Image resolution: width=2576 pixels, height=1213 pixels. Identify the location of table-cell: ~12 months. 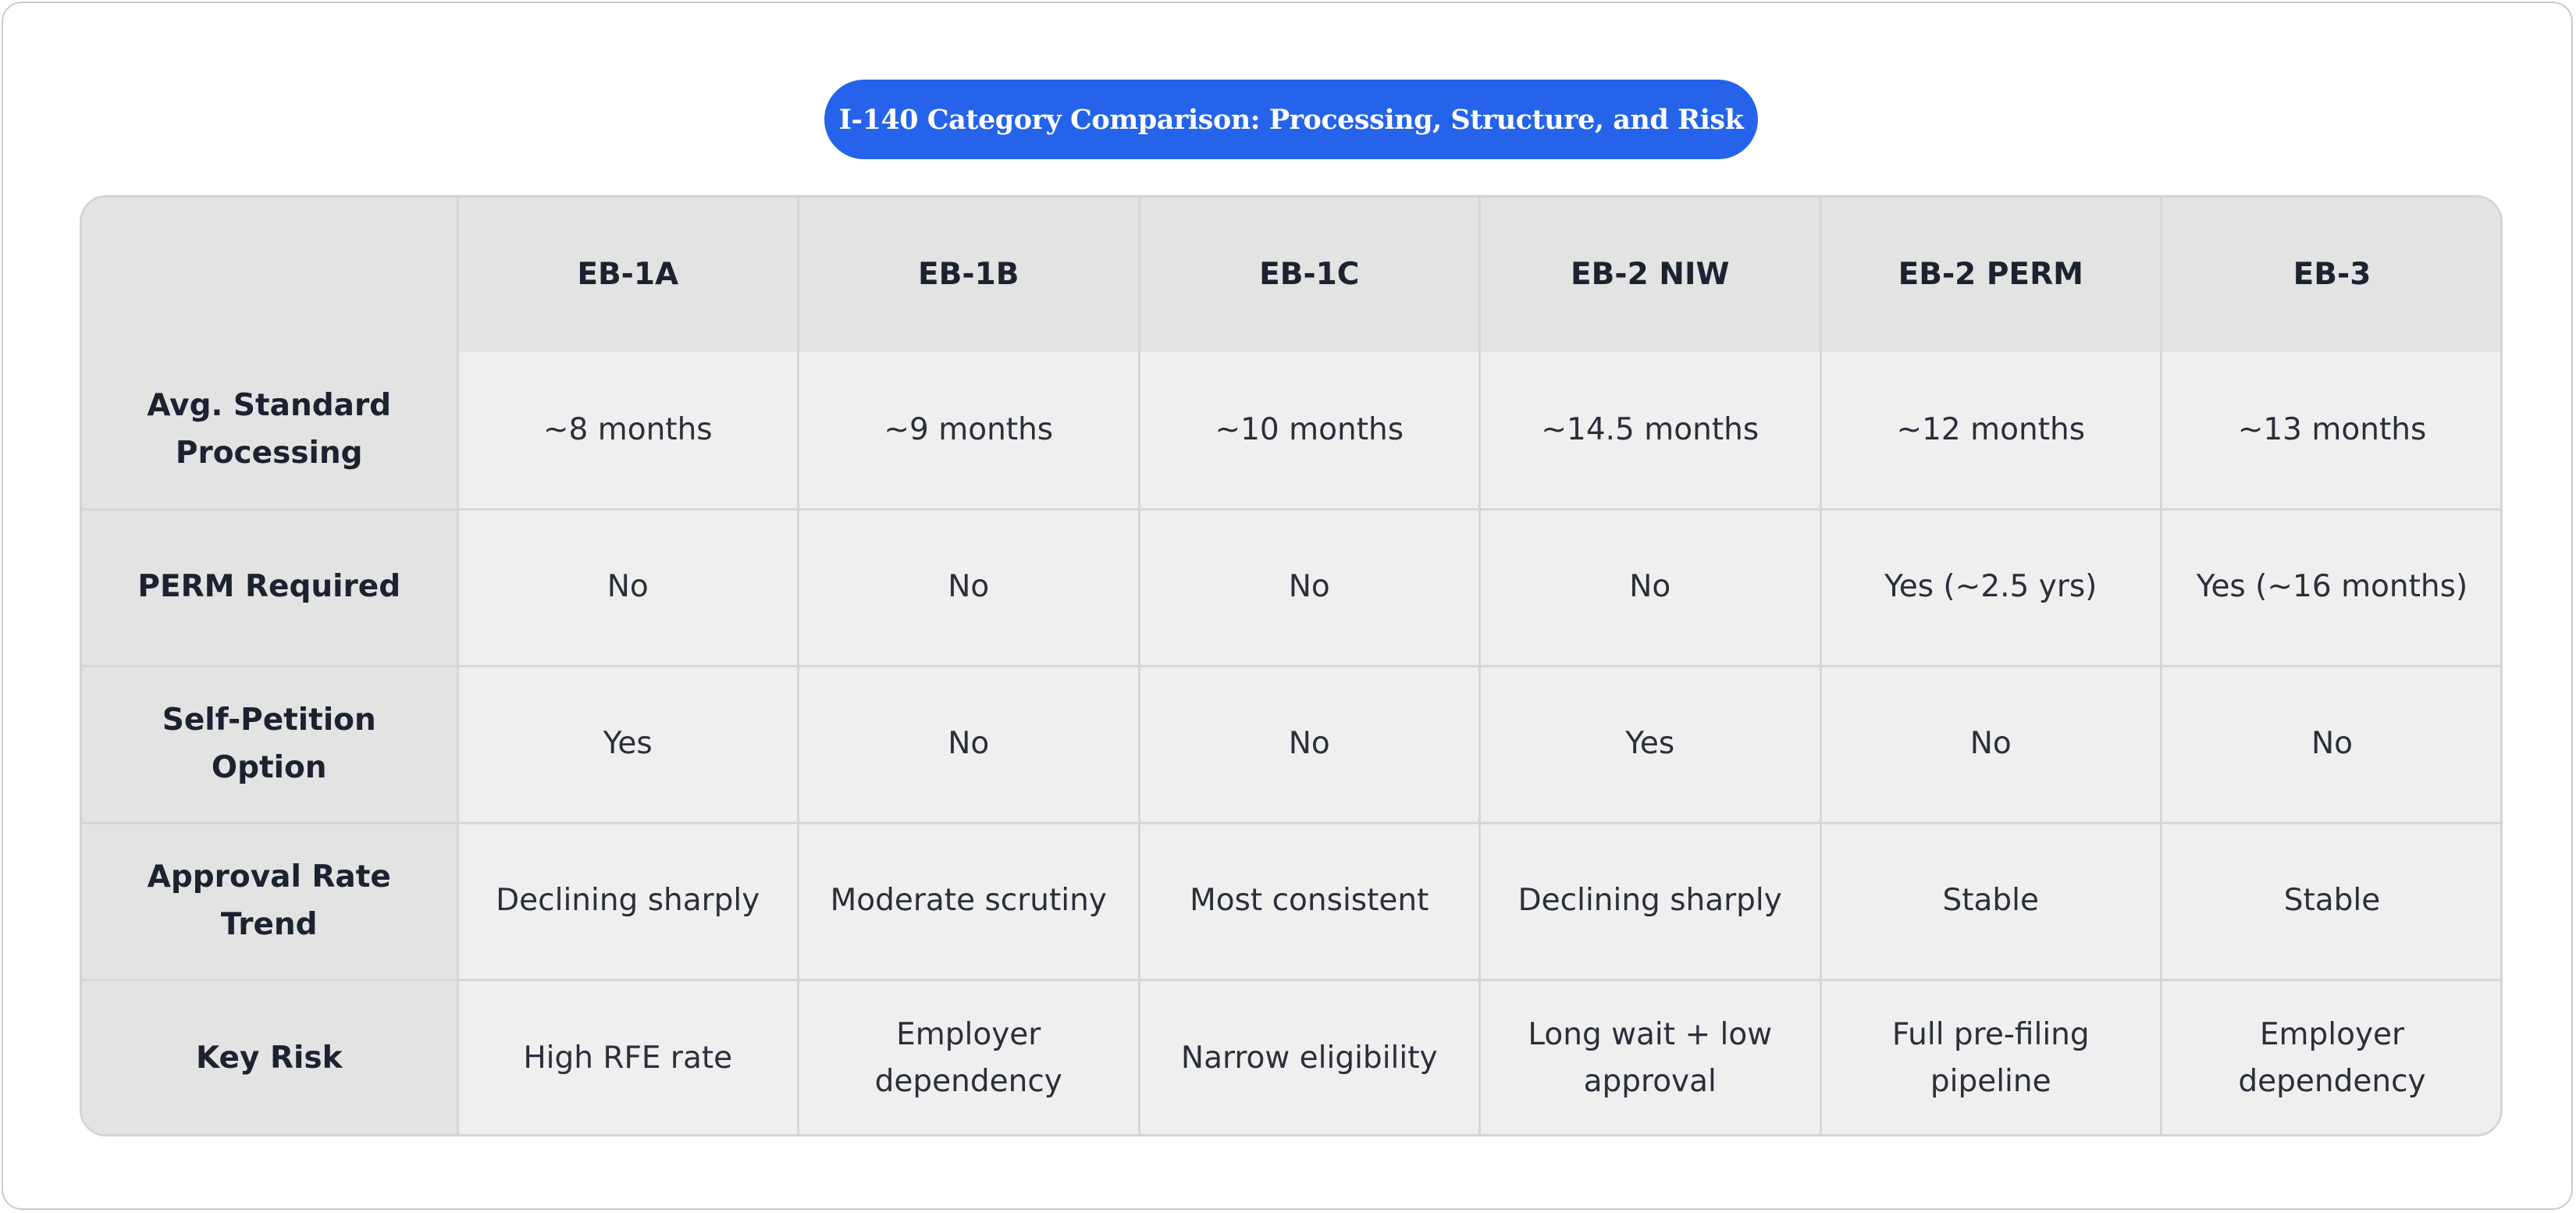
(1990, 431).